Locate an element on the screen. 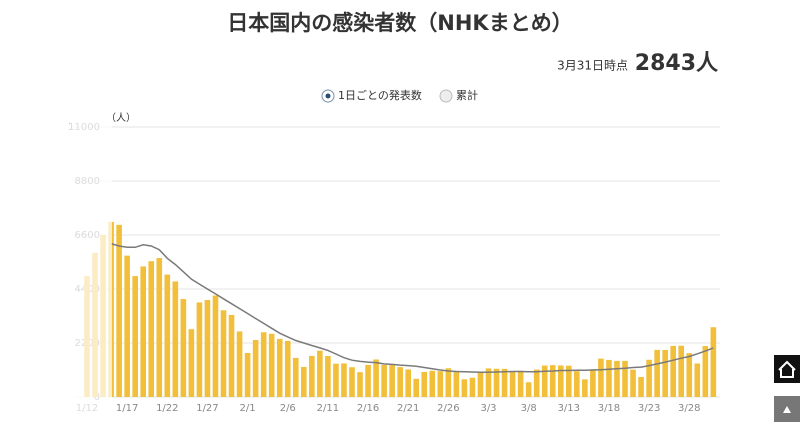  x-tick-label: 2/16 is located at coordinates (368, 408).